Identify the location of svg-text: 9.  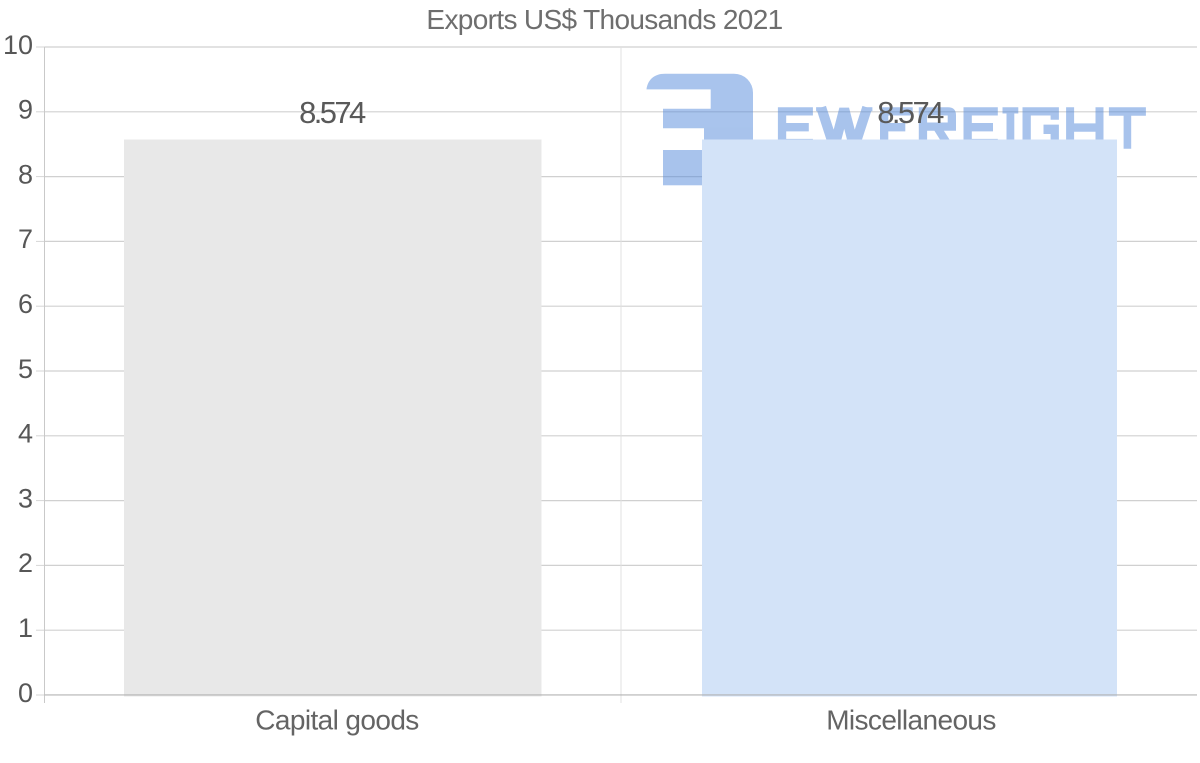
(25, 110).